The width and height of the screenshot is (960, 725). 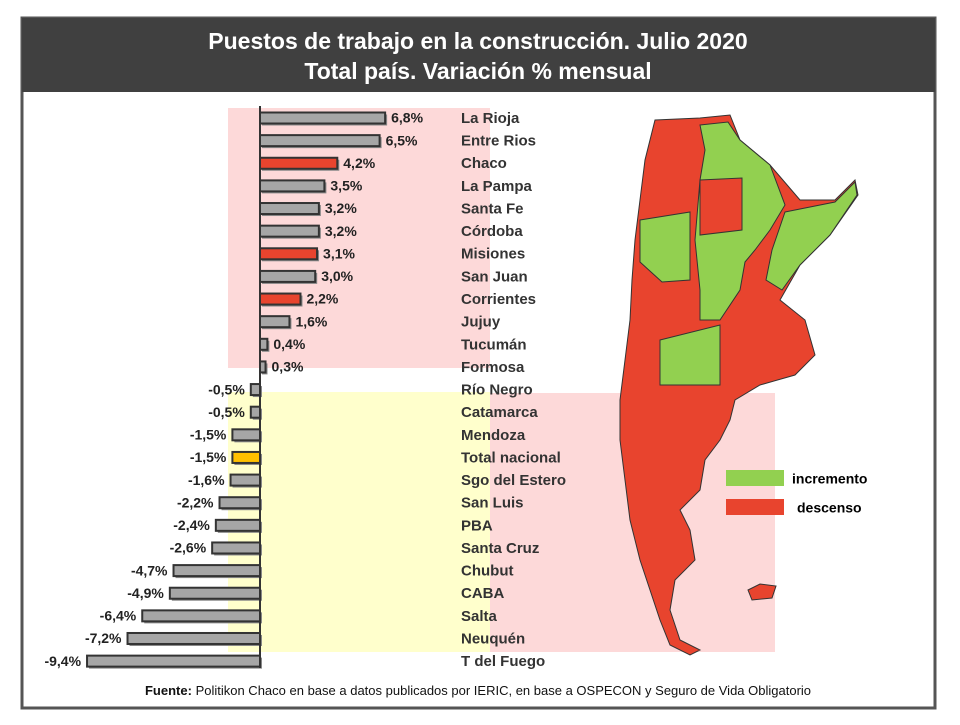 I want to click on legend-label: descenso, so click(x=829, y=508).